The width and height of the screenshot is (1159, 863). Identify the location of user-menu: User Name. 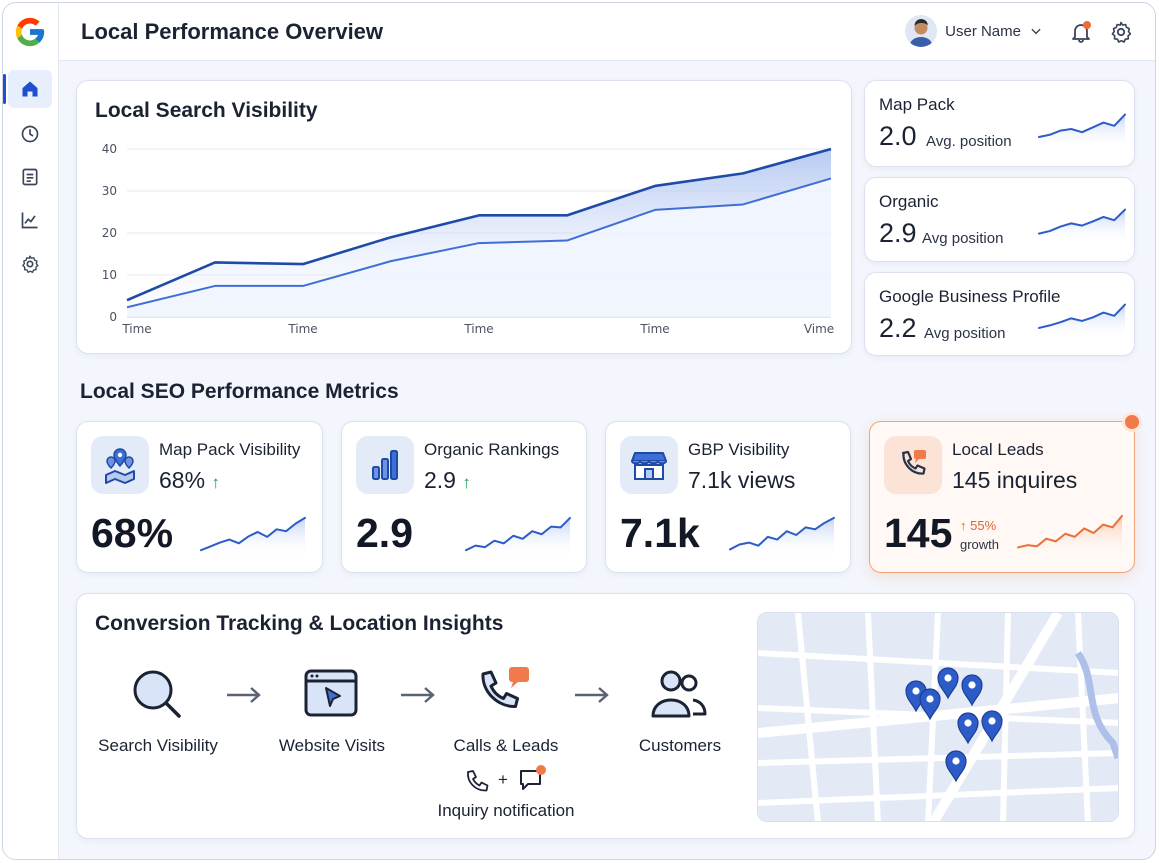
(974, 31).